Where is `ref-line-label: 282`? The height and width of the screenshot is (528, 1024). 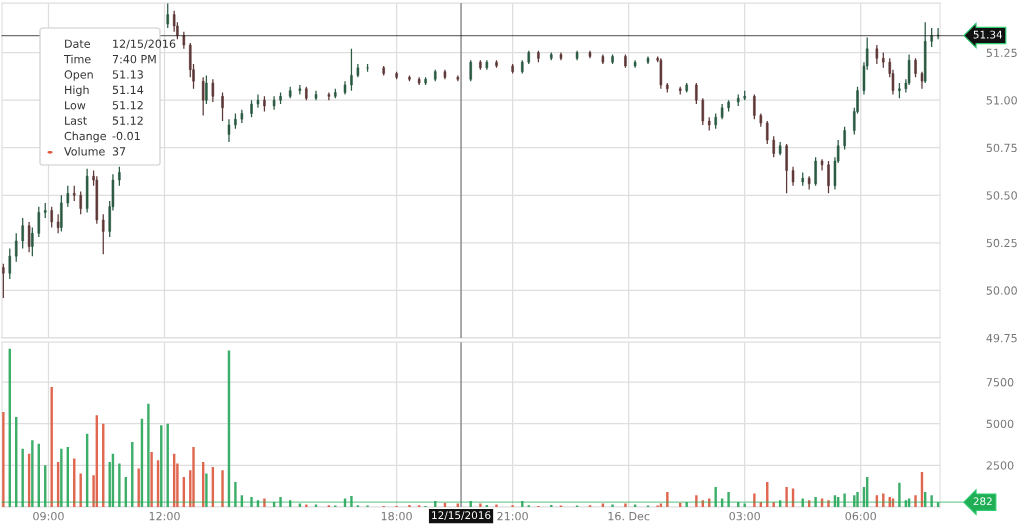
ref-line-label: 282 is located at coordinates (982, 501).